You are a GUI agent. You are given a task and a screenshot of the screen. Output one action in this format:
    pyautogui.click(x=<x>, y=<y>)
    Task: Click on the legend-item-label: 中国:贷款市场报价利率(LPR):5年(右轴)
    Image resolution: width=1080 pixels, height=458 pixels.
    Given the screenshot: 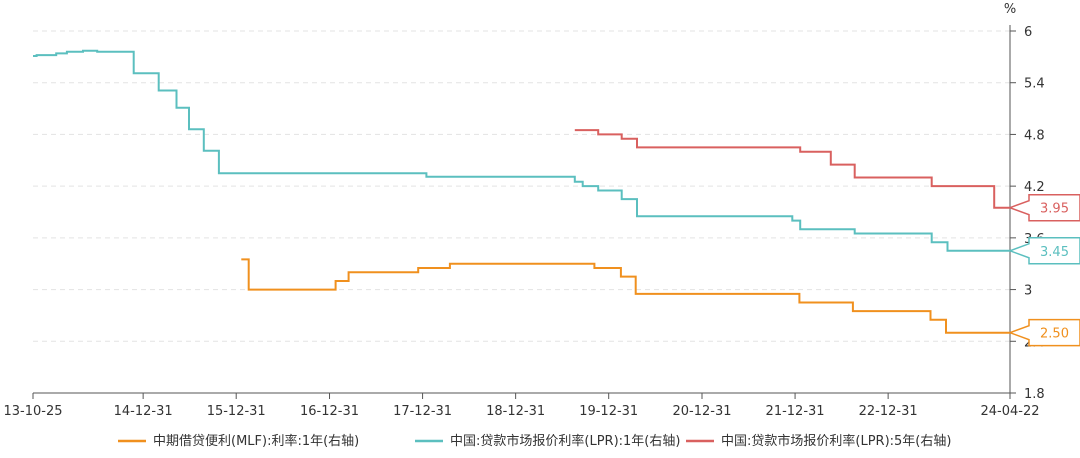 What is the action you would take?
    pyautogui.click(x=836, y=441)
    